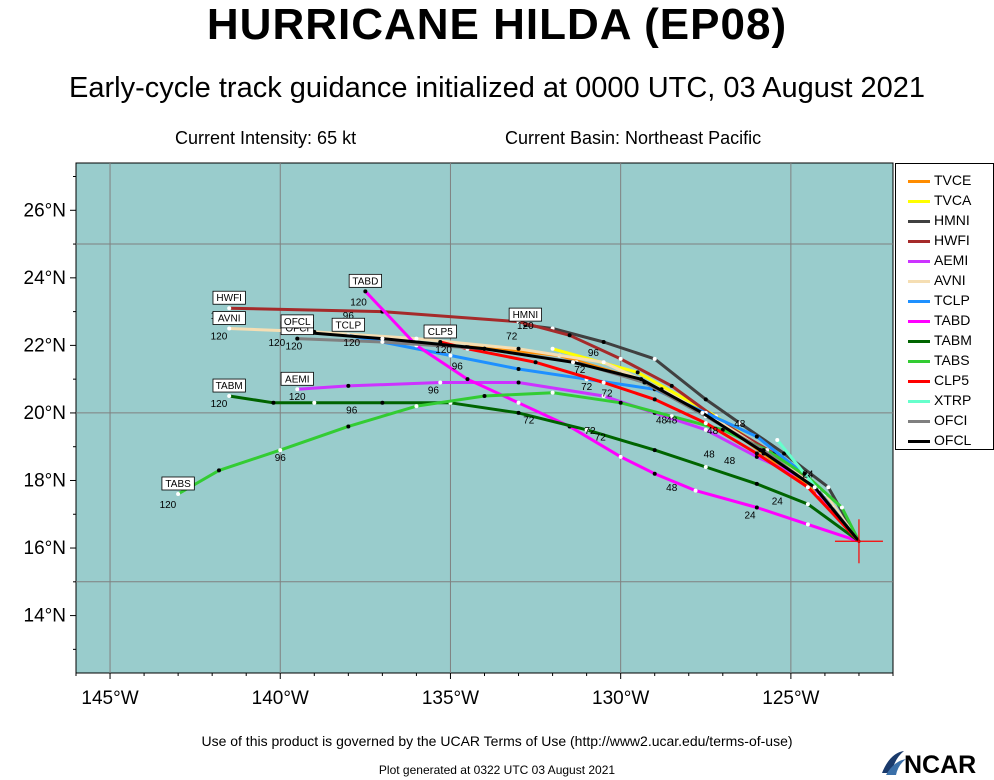 This screenshot has height=780, width=994. I want to click on model-label: CLP5, so click(440, 332).